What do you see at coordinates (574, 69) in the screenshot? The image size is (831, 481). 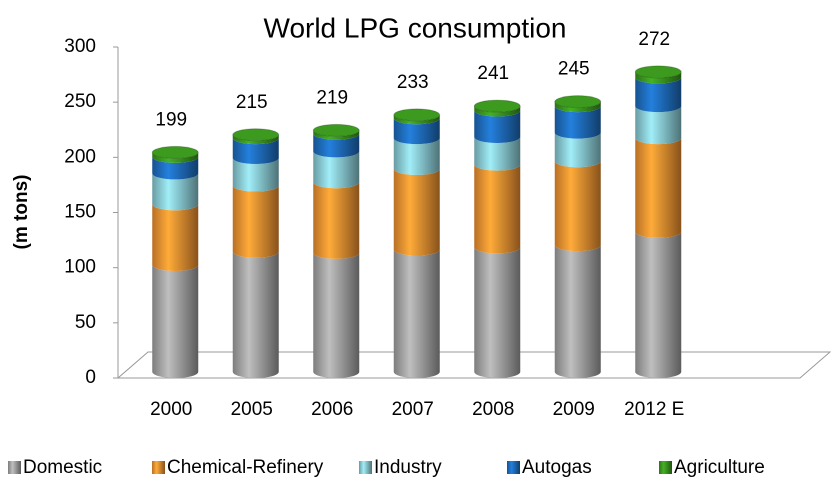 I see `total-label: 245` at bounding box center [574, 69].